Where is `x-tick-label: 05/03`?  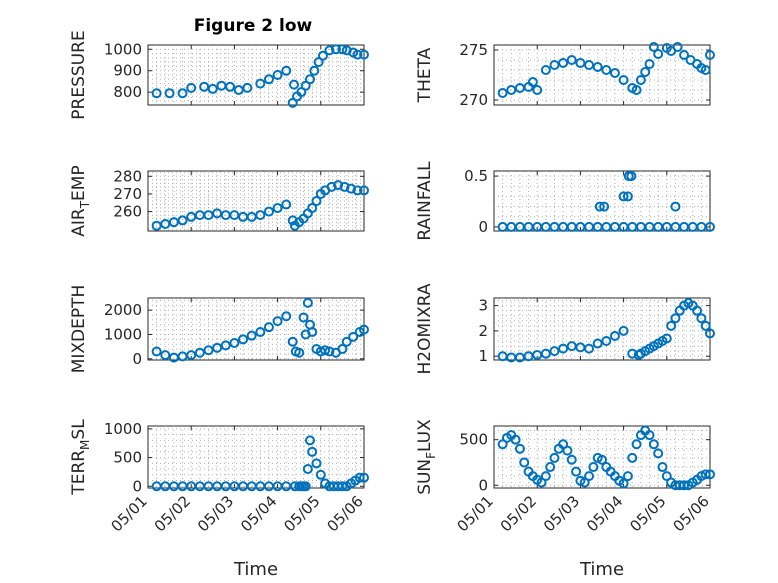
x-tick-label: 05/03 is located at coordinates (561, 513).